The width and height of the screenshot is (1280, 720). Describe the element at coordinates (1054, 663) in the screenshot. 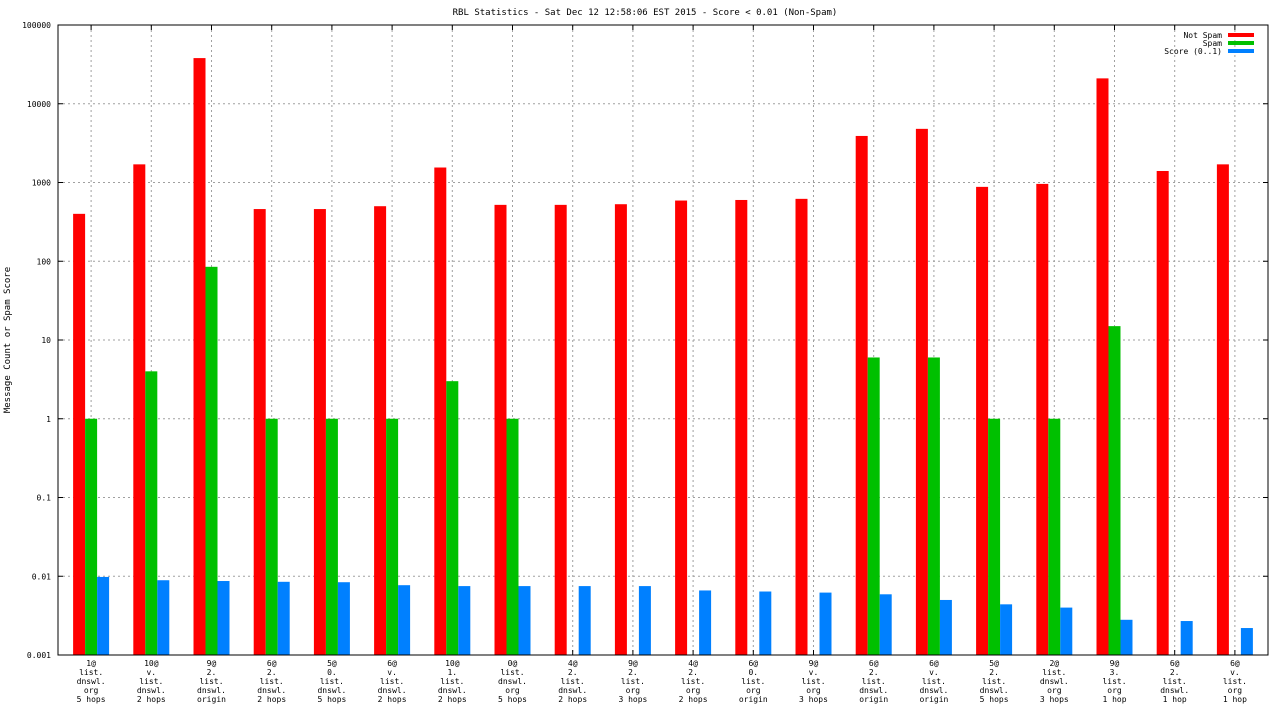

I see `x-tick-label: 2@` at that location.